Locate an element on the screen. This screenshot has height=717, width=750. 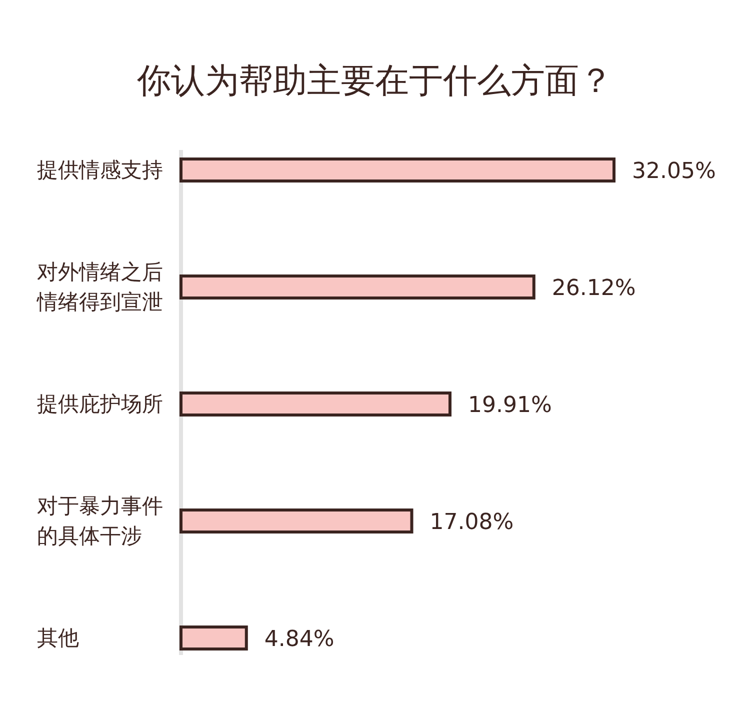
chart-title: 你认为帮助主要在于什么方面？ is located at coordinates (374, 81).